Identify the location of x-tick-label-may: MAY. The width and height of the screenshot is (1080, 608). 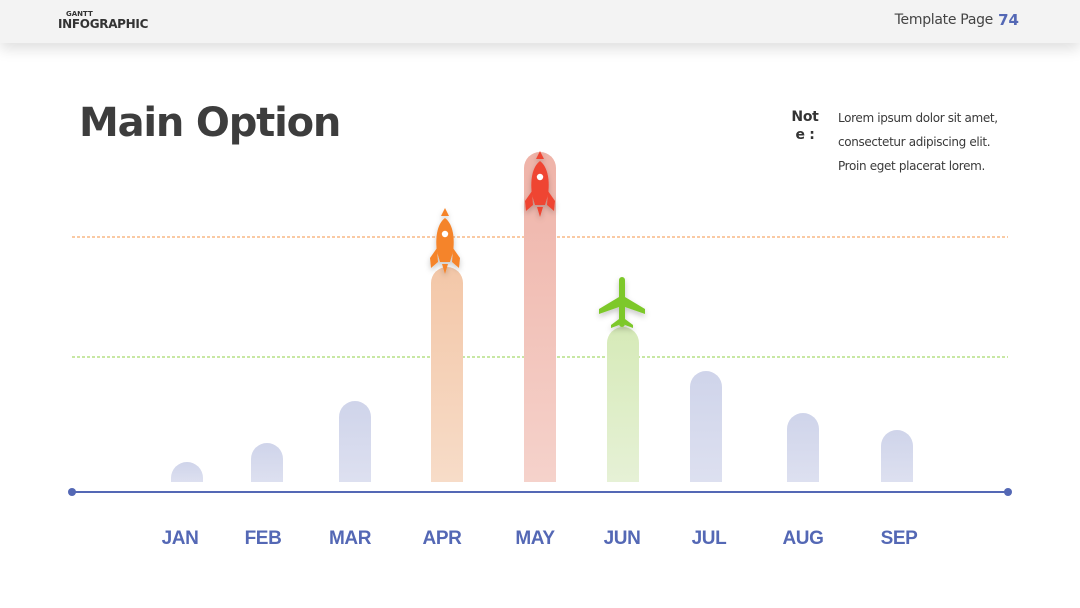
(535, 538).